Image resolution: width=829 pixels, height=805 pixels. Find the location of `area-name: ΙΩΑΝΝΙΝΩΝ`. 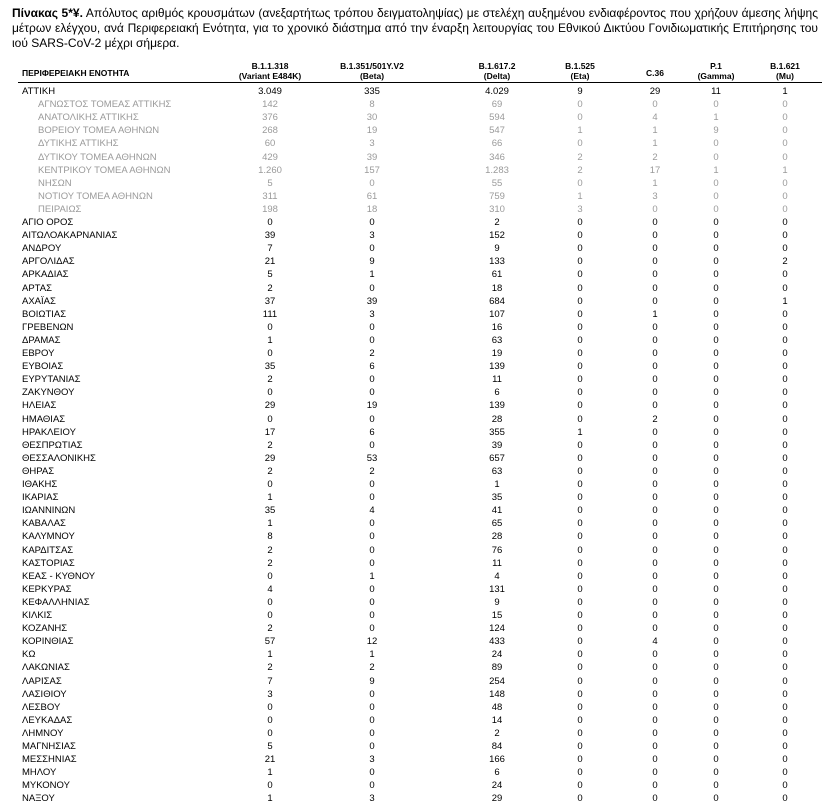

area-name: ΙΩΑΝΝΙΝΩΝ is located at coordinates (49, 511).